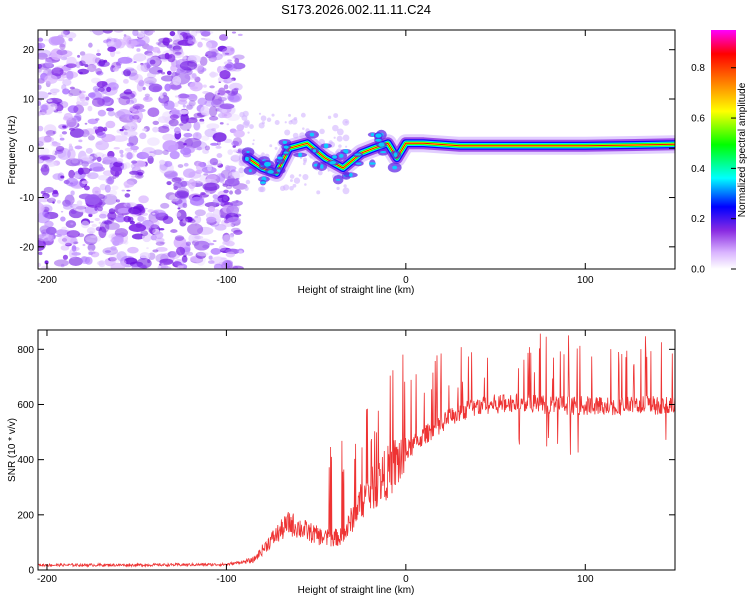 This screenshot has width=750, height=600. Describe the element at coordinates (713, 169) in the screenshot. I see `colorbar-axes: 0.0 0.2 0.4 0.6 0.8` at that location.